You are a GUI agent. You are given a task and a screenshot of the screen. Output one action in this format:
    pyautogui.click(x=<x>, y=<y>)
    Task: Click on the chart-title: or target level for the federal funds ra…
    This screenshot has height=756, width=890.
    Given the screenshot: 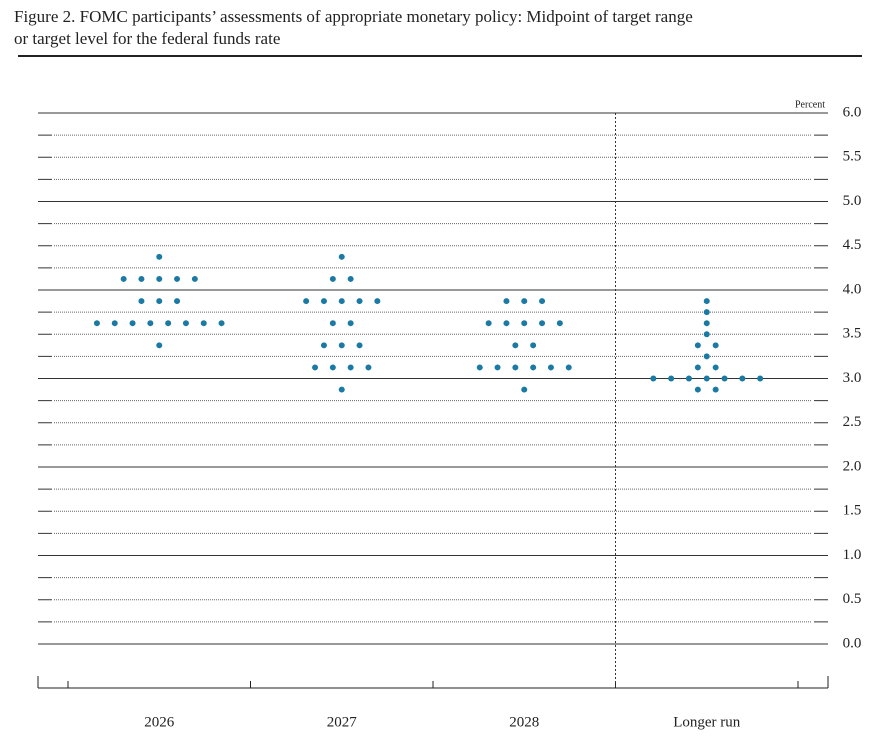 What is the action you would take?
    pyautogui.click(x=147, y=38)
    